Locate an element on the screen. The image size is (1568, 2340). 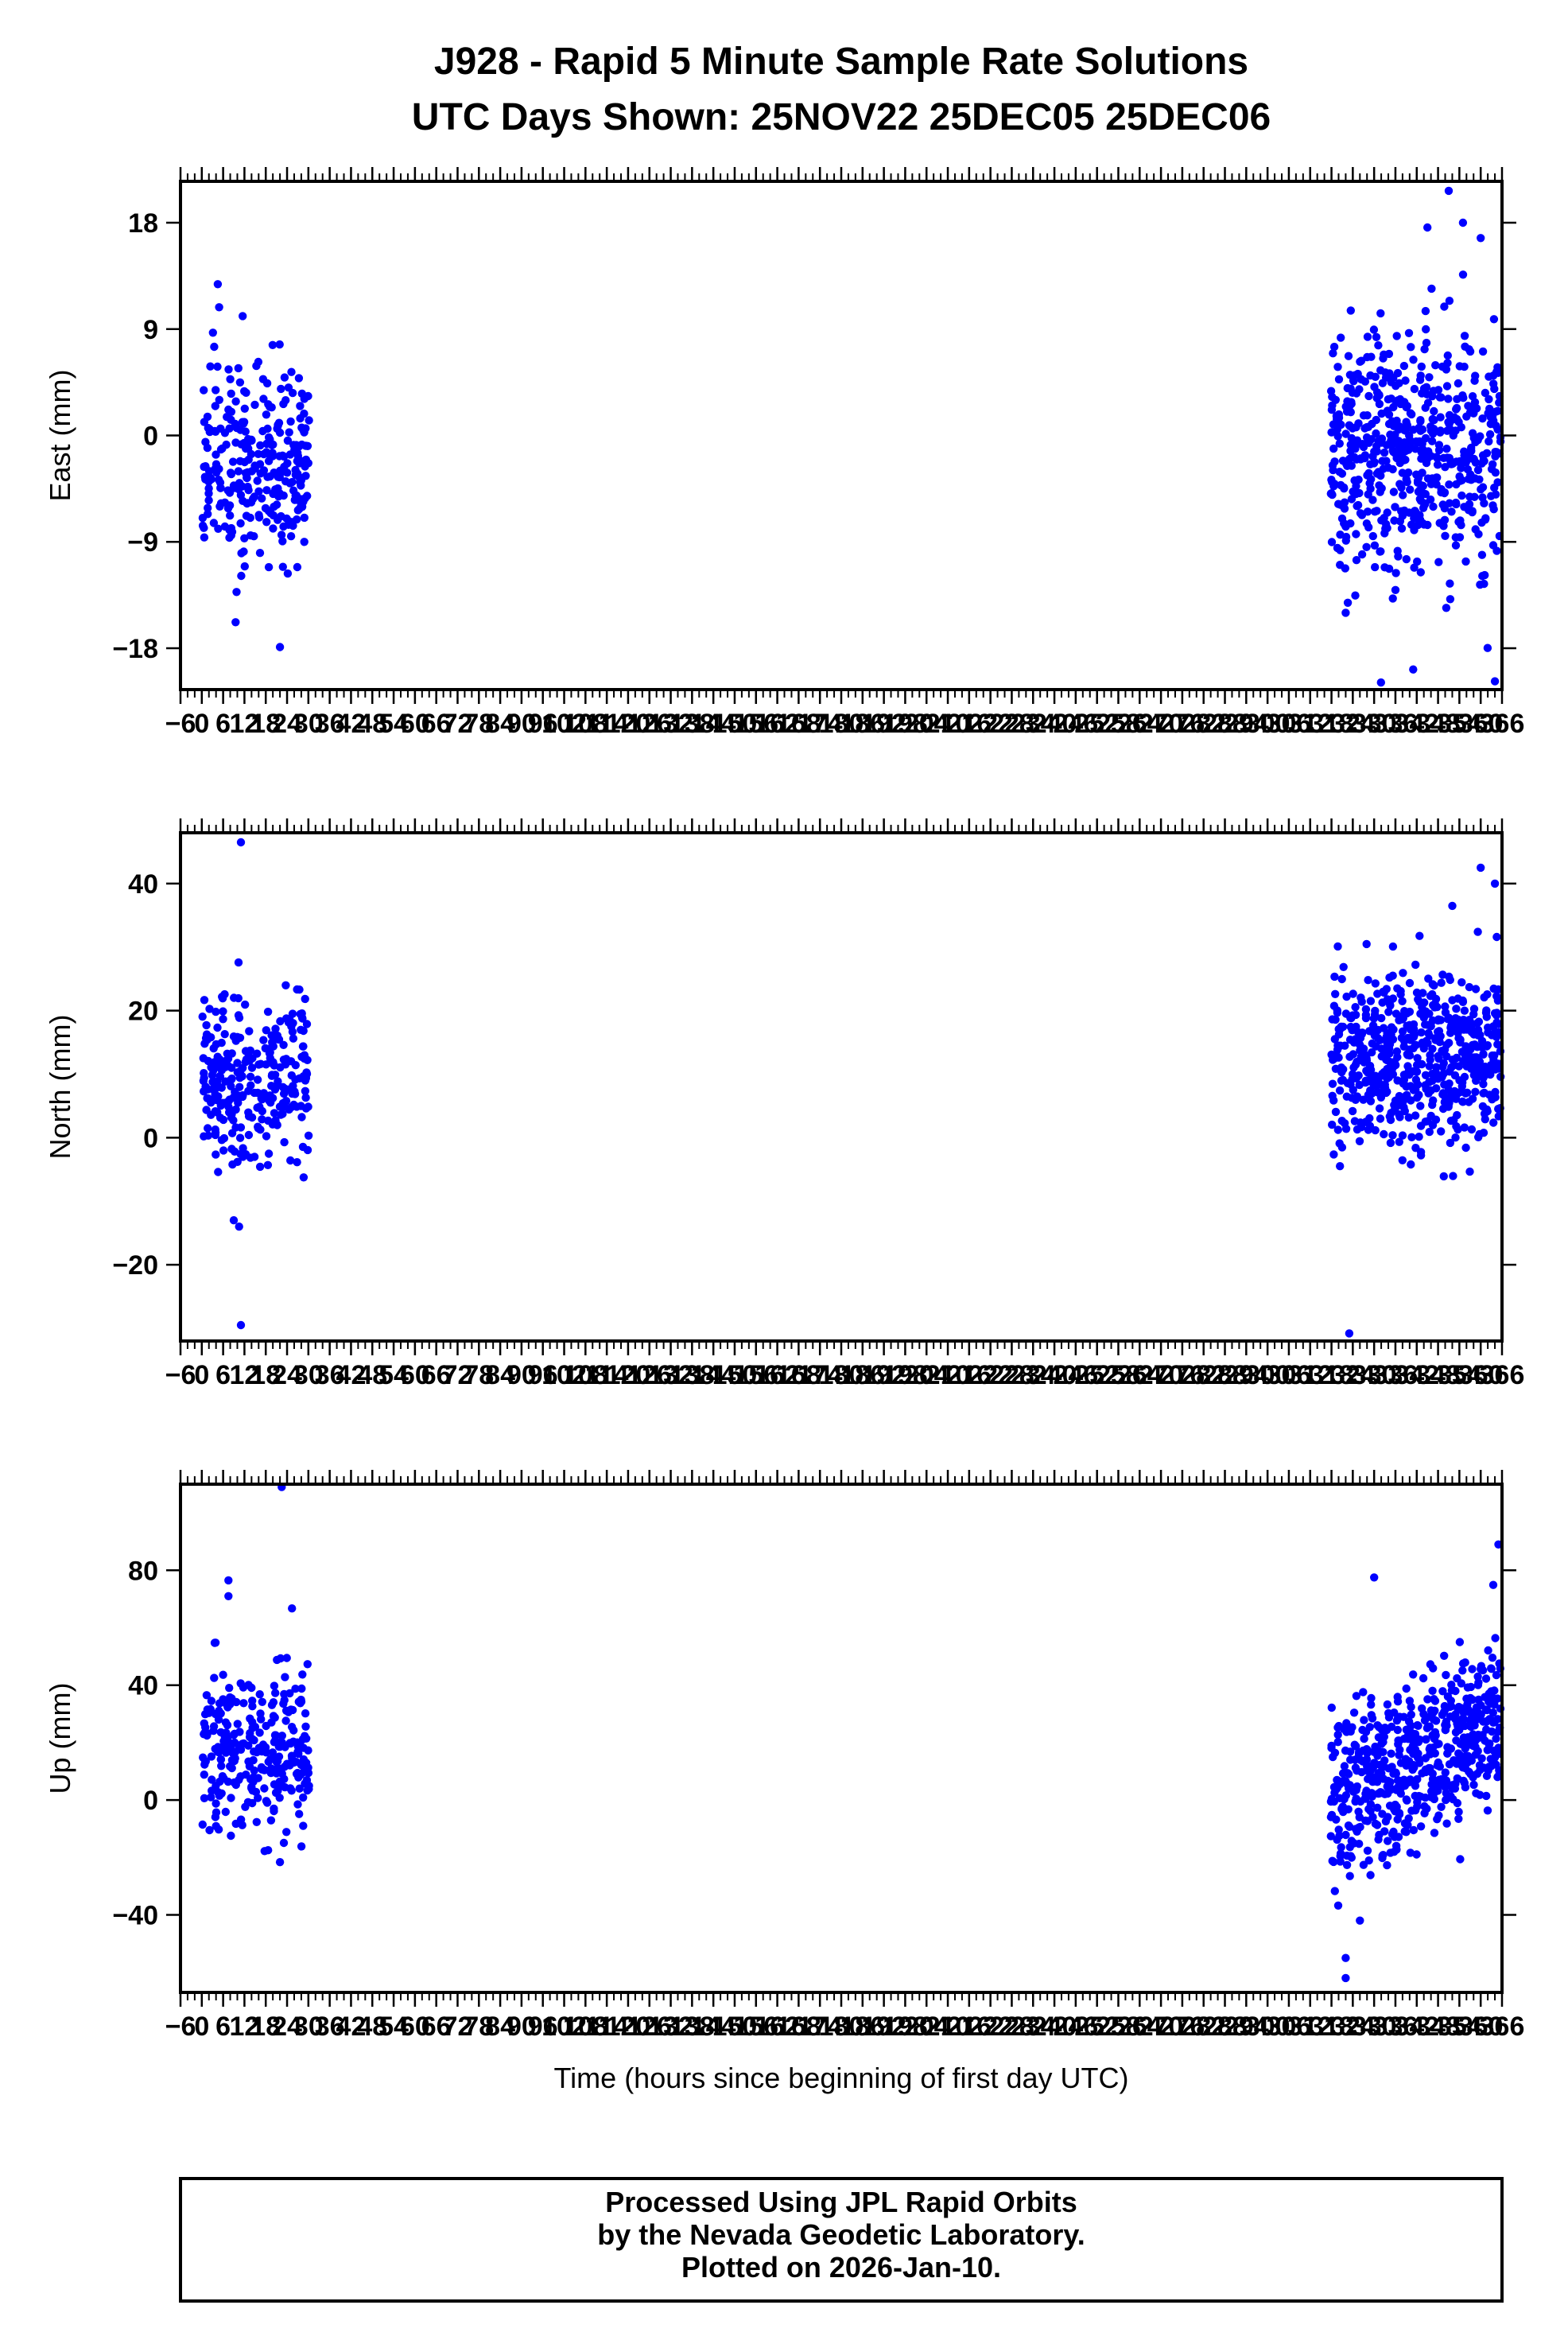
x-tick-label: 222 is located at coordinates (990, 1375).